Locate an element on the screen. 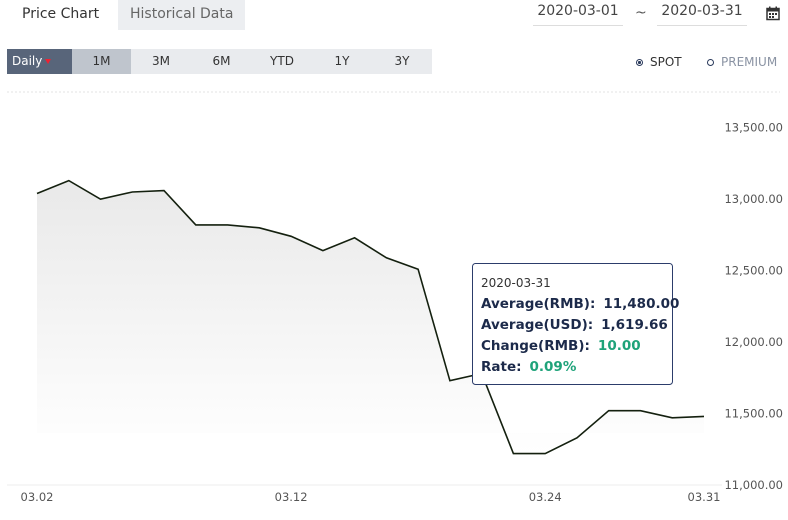  tooltip-label: Average(USD): is located at coordinates (537, 325).